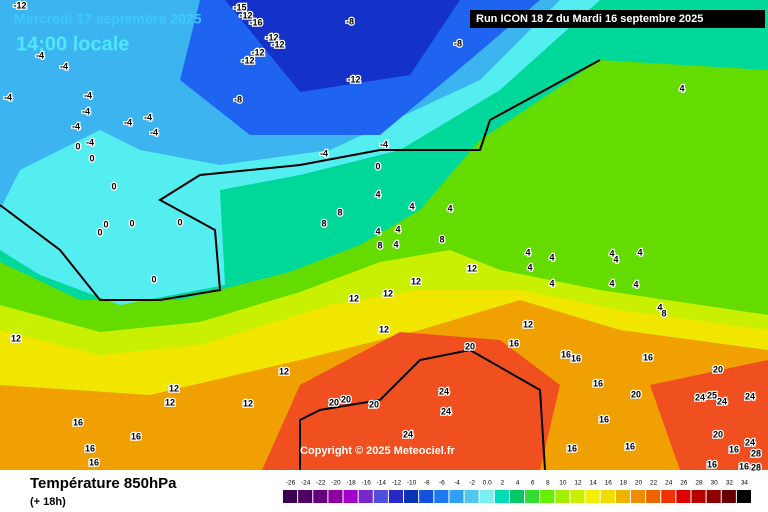 The height and width of the screenshot is (512, 768). I want to click on footer-title: Température 850hPa, so click(103, 483).